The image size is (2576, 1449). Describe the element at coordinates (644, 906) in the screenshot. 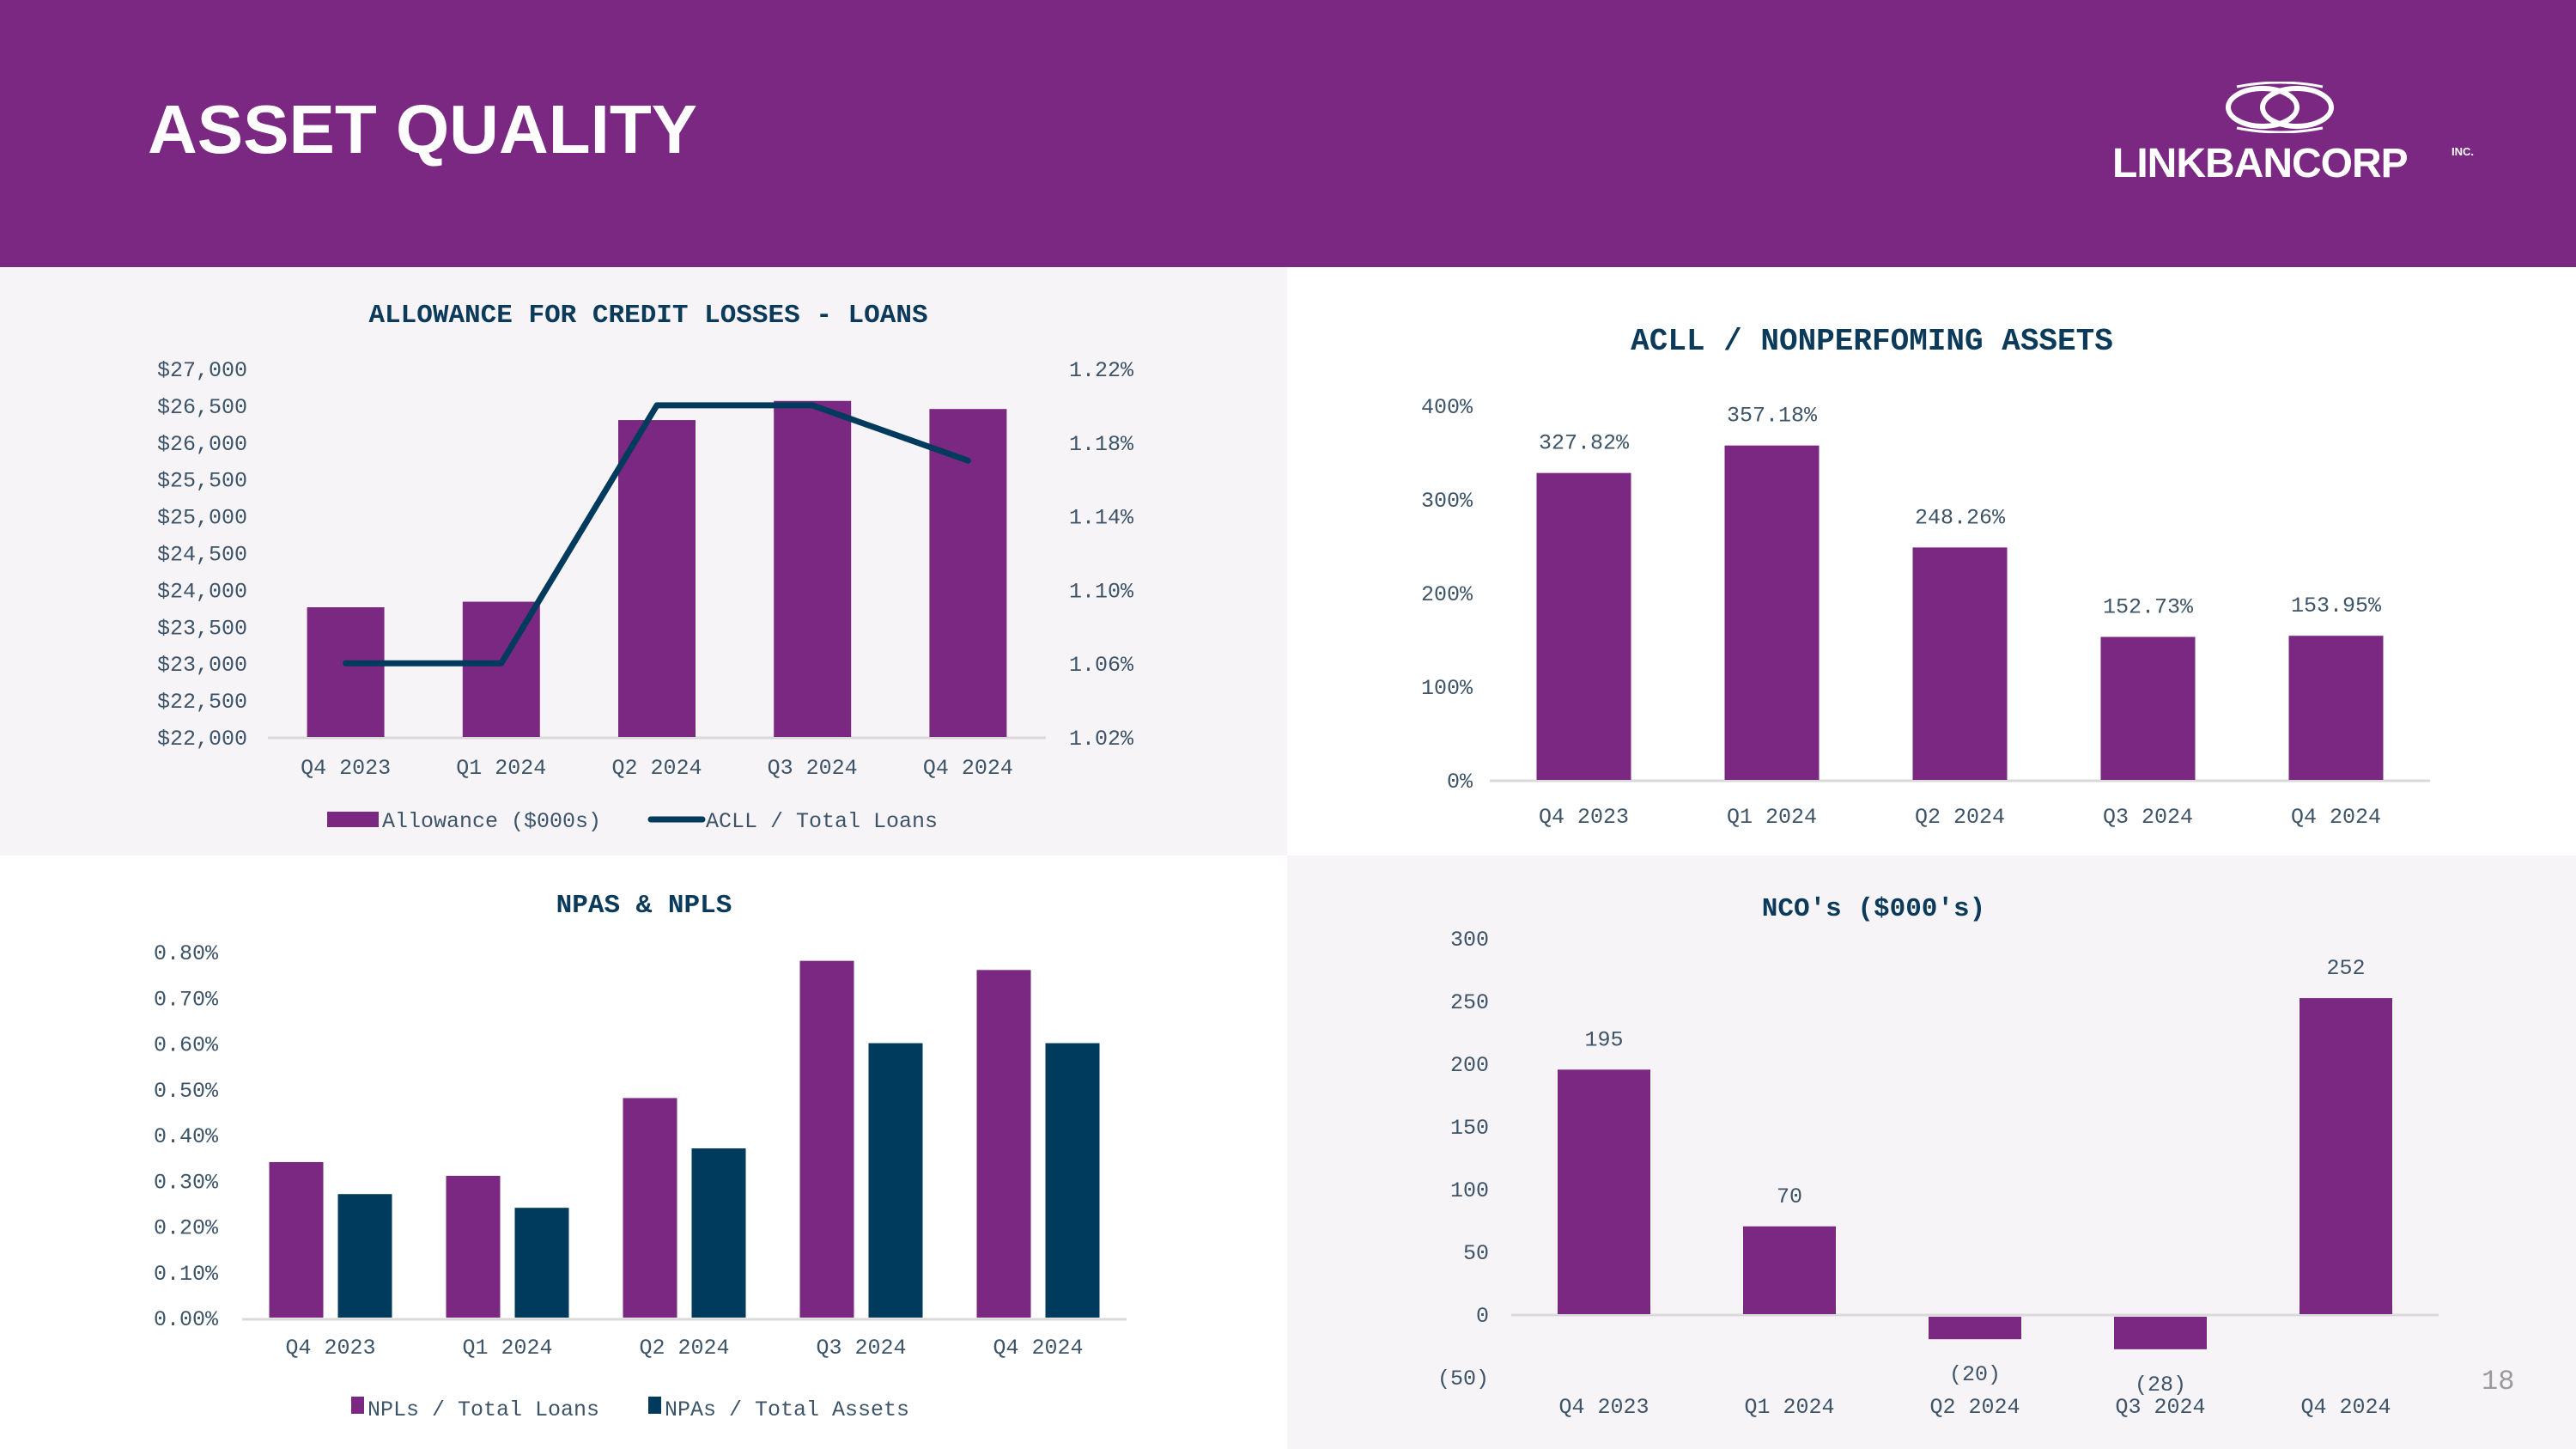

I see `chart-title: NPAS & NPLS` at that location.